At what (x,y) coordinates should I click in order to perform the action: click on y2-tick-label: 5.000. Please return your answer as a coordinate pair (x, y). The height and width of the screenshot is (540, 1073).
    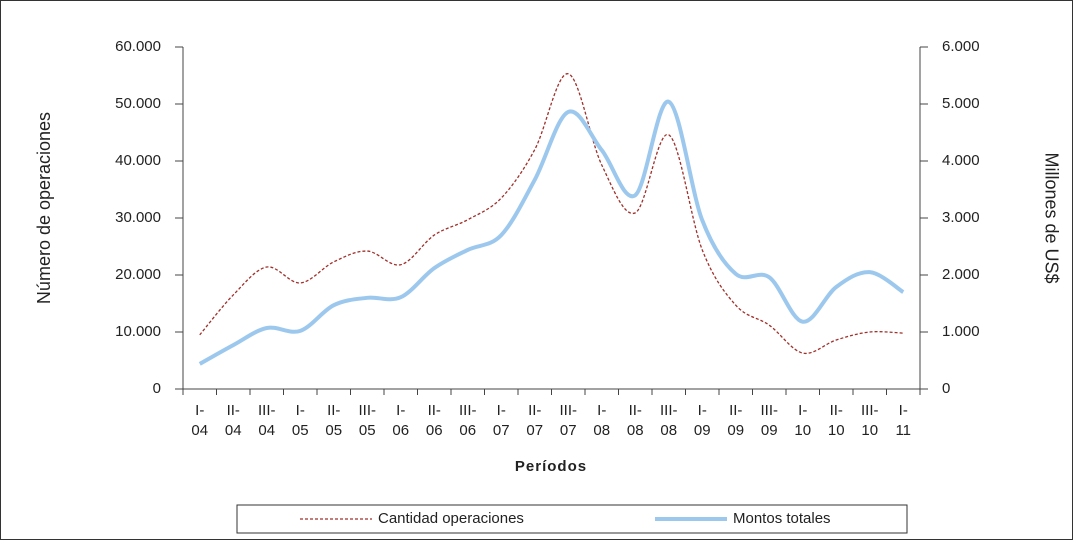
    Looking at the image, I should click on (961, 103).